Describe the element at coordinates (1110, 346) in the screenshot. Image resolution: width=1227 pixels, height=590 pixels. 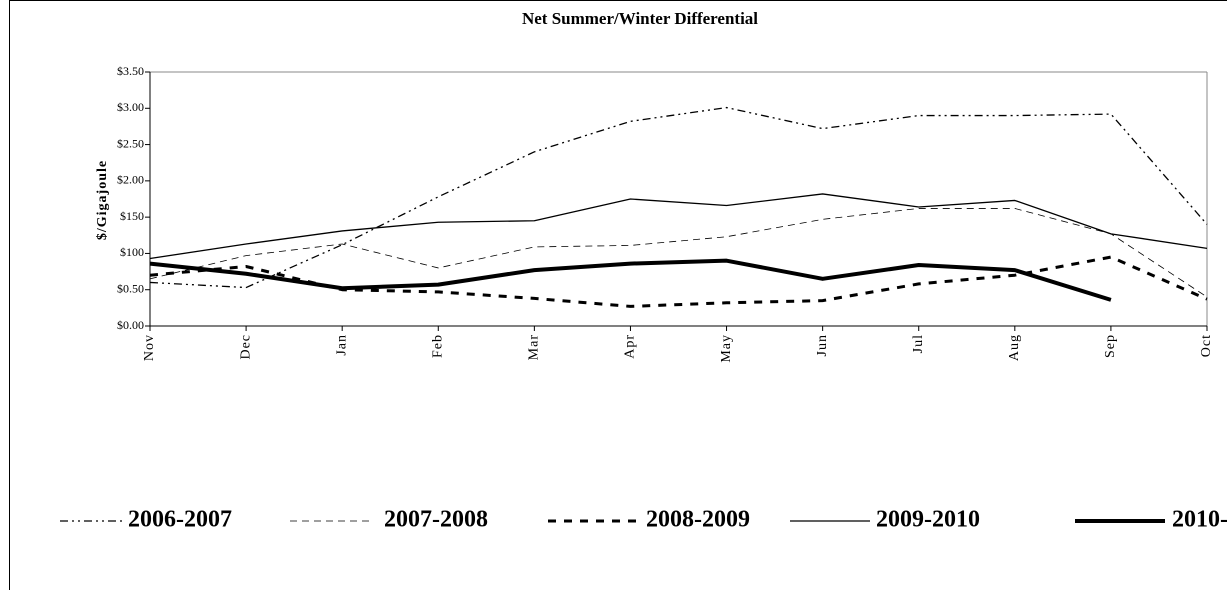
I see `x-tick-label: Sep` at that location.